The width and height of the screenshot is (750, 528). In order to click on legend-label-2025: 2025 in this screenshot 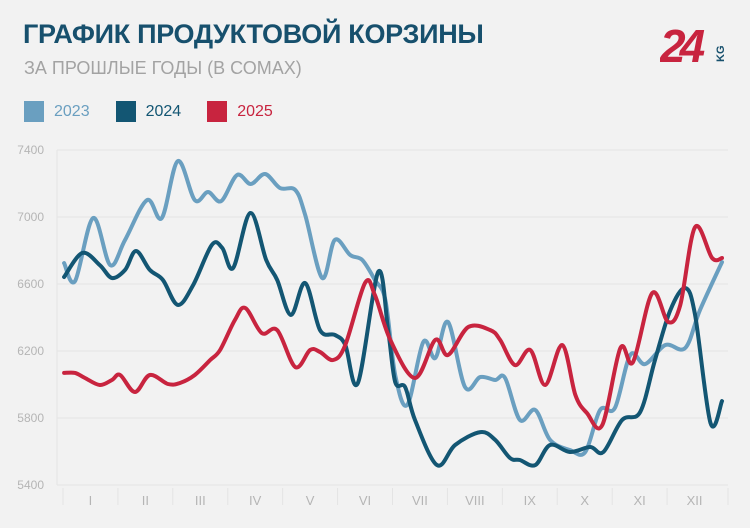, I will do `click(255, 111)`.